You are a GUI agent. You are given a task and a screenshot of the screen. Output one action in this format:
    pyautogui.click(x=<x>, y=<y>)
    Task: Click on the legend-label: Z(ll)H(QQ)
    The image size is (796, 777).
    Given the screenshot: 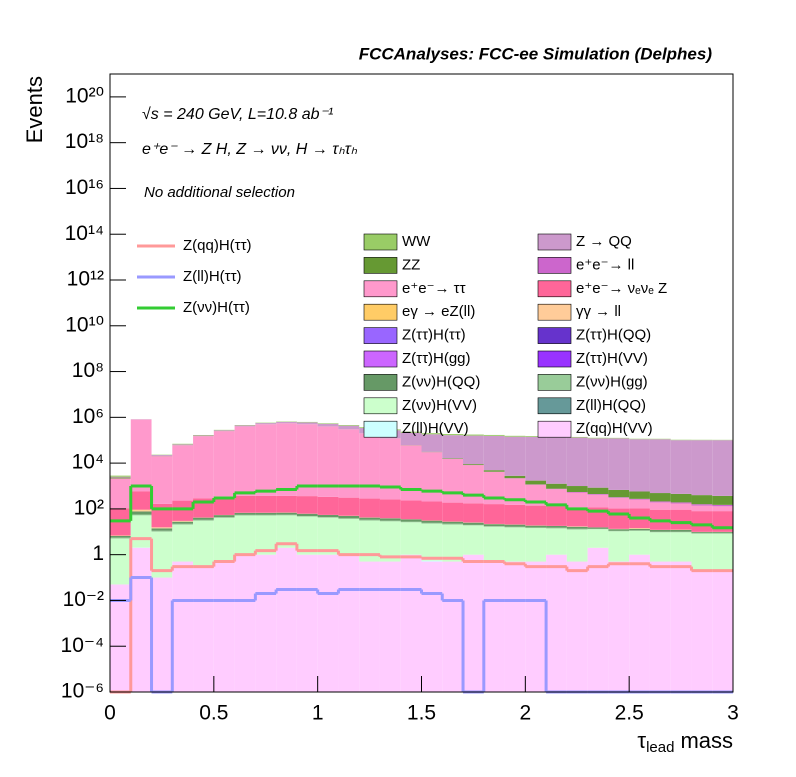 What is the action you would take?
    pyautogui.click(x=611, y=405)
    